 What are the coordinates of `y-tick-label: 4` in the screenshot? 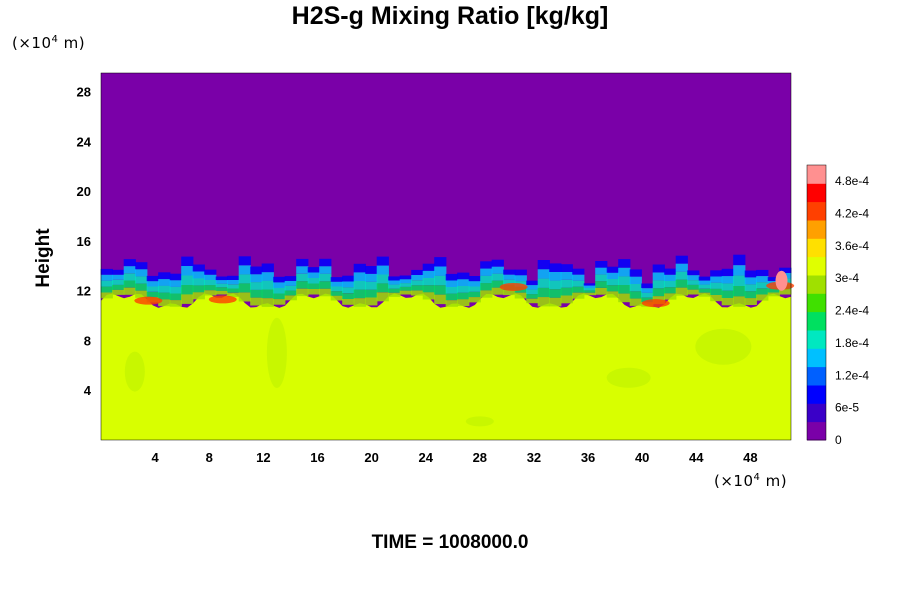 It's located at (88, 390).